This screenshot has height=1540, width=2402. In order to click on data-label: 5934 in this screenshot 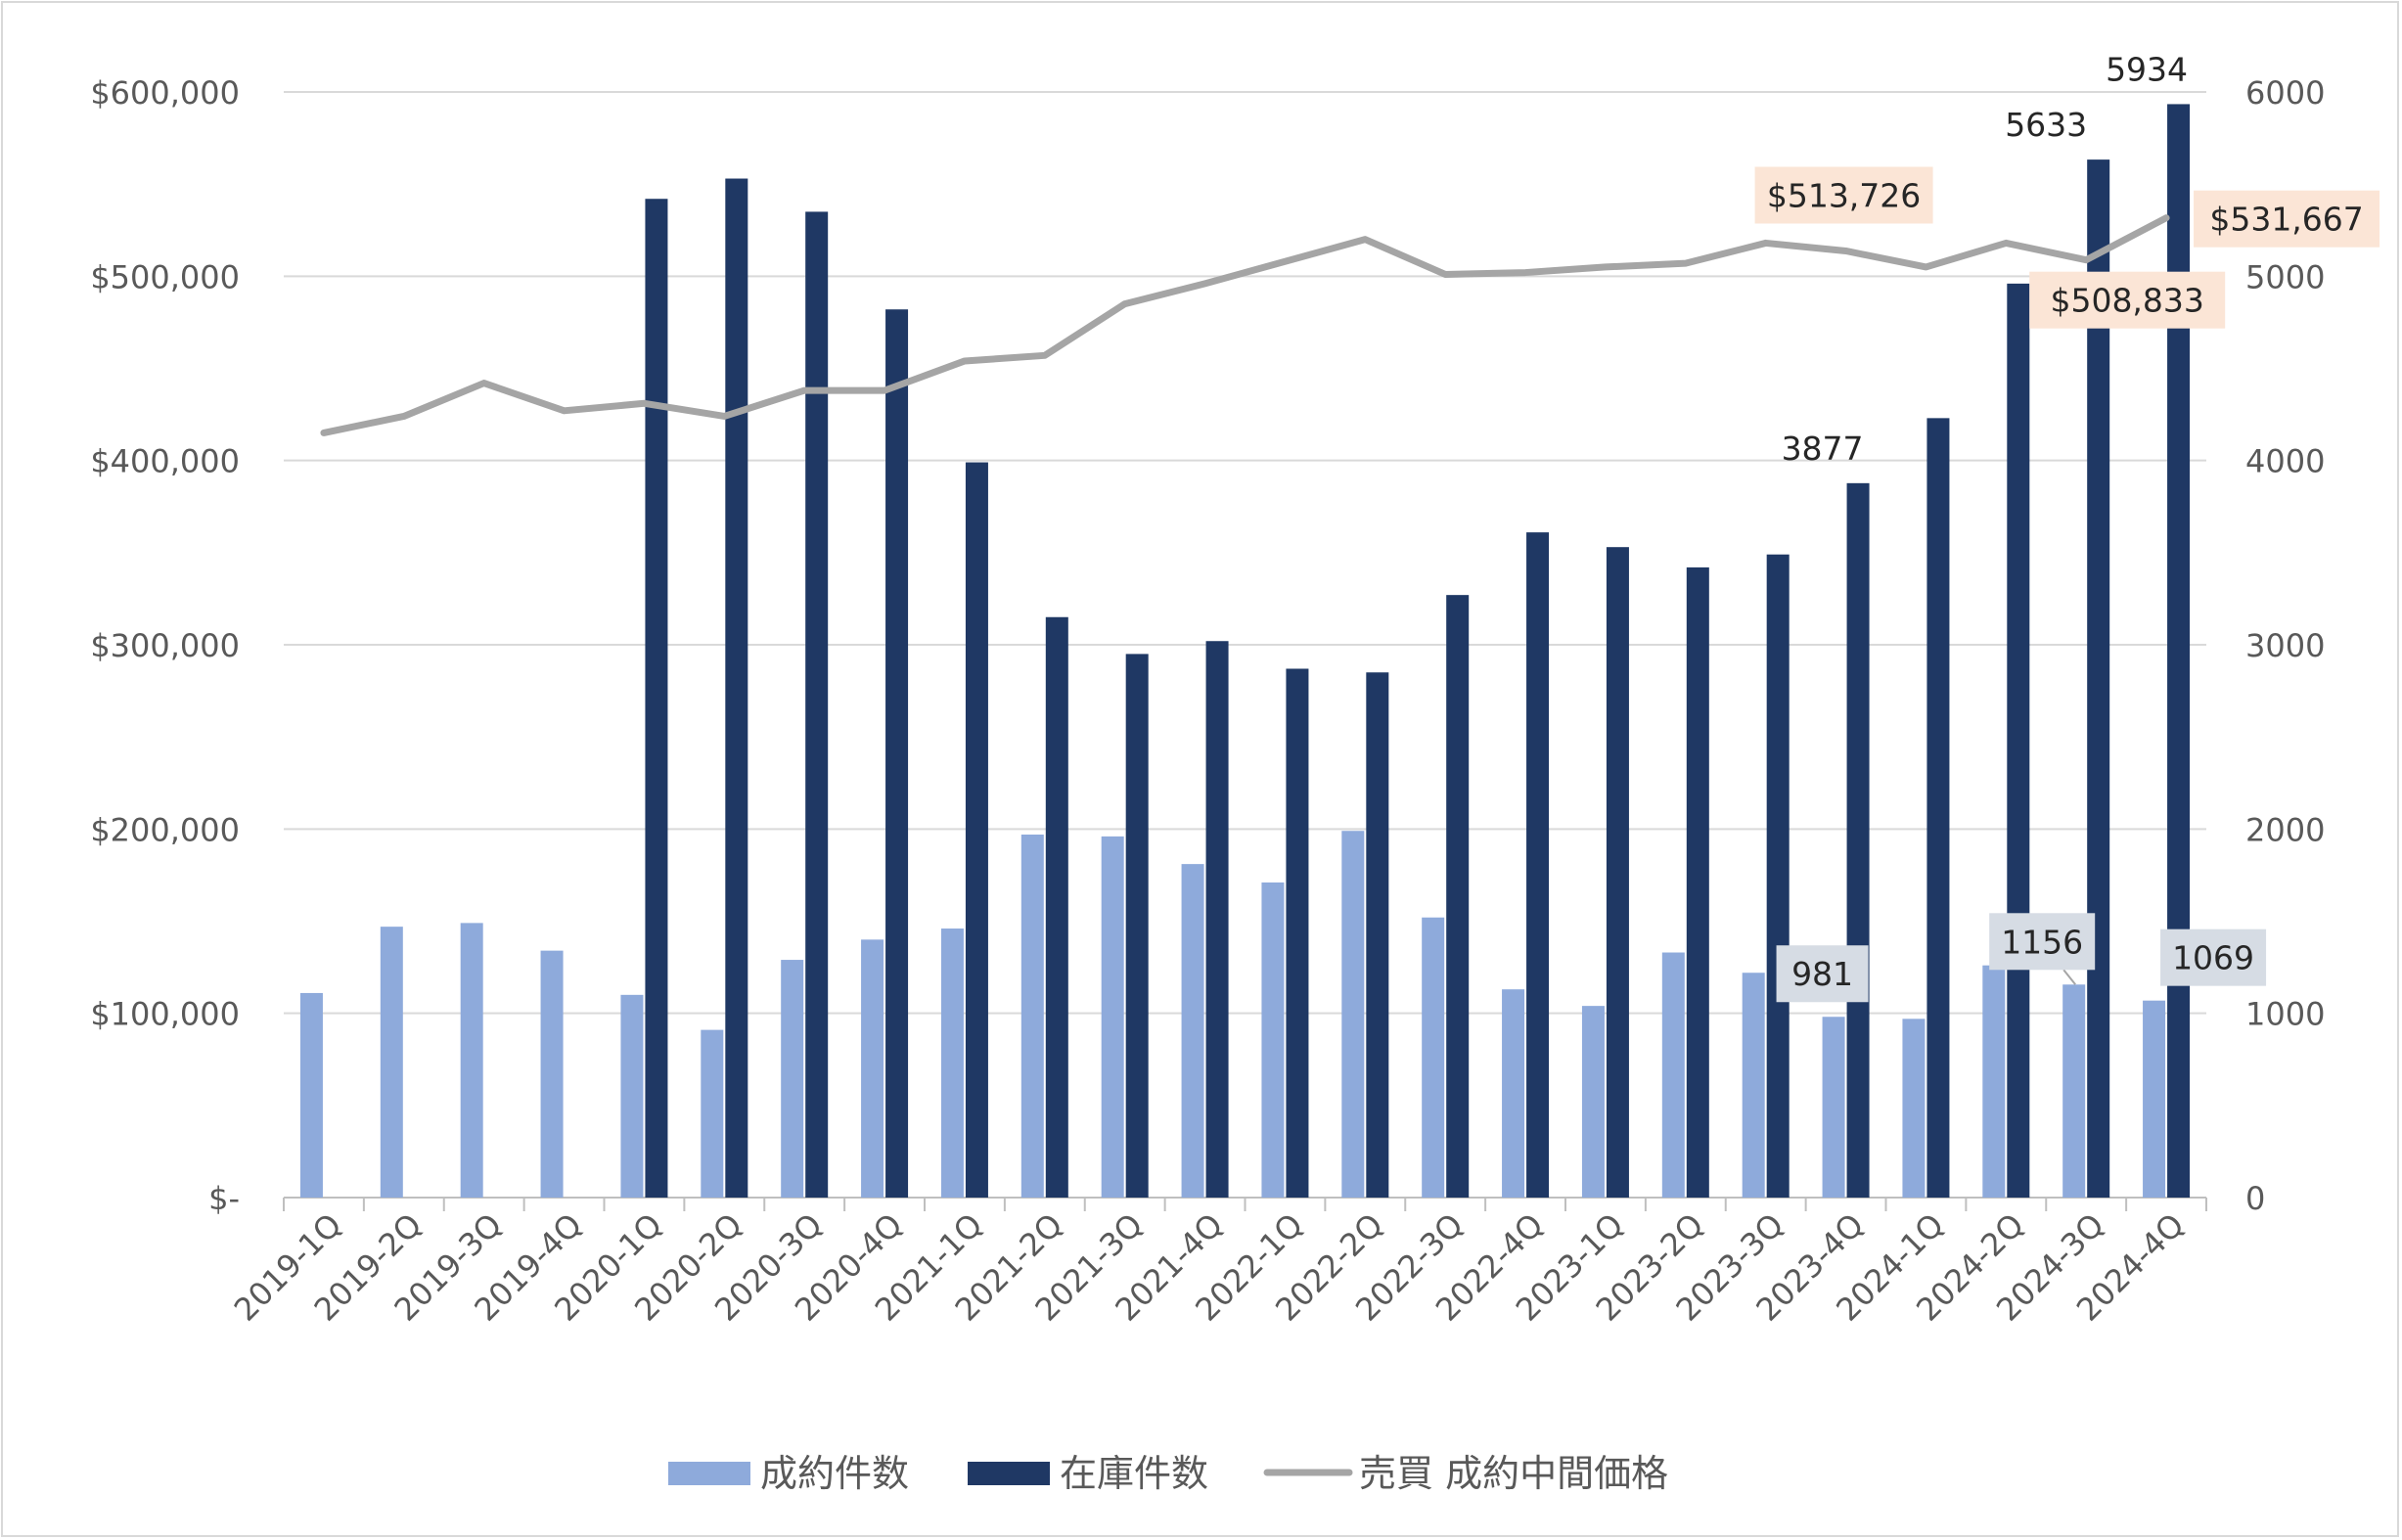, I will do `click(2147, 69)`.